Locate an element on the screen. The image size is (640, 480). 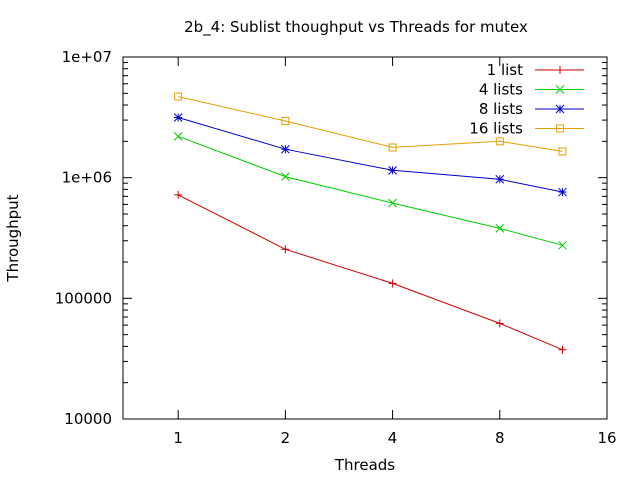
x-axis-label: Threads is located at coordinates (364, 465).